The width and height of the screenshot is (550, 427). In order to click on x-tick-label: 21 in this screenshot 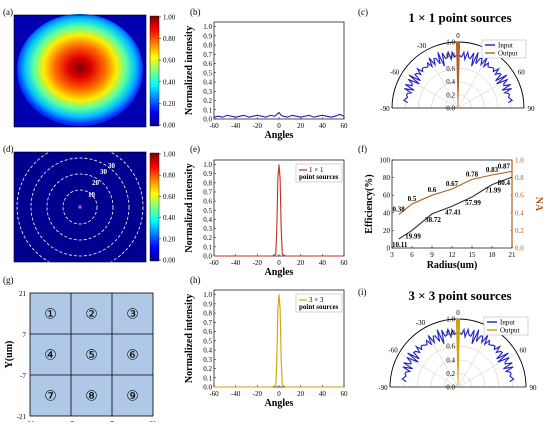, I will do `click(513, 255)`.